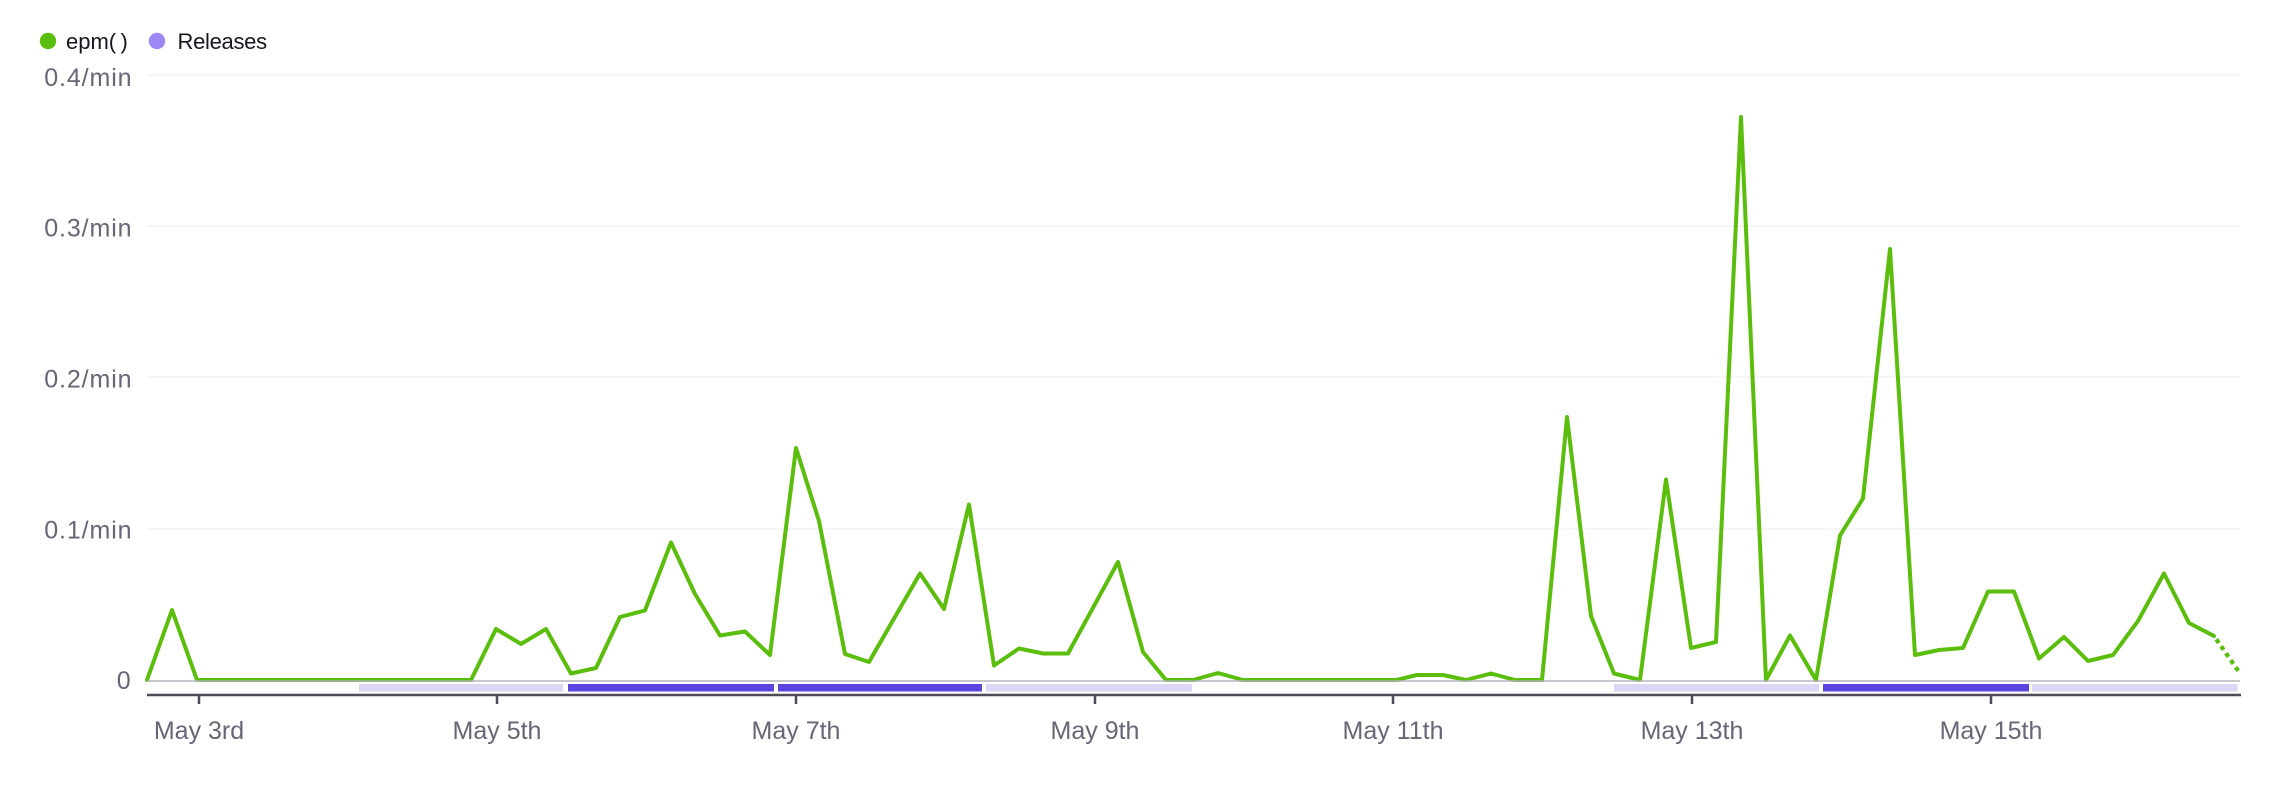  Describe the element at coordinates (1095, 731) in the screenshot. I see `svg-text: May 9th` at that location.